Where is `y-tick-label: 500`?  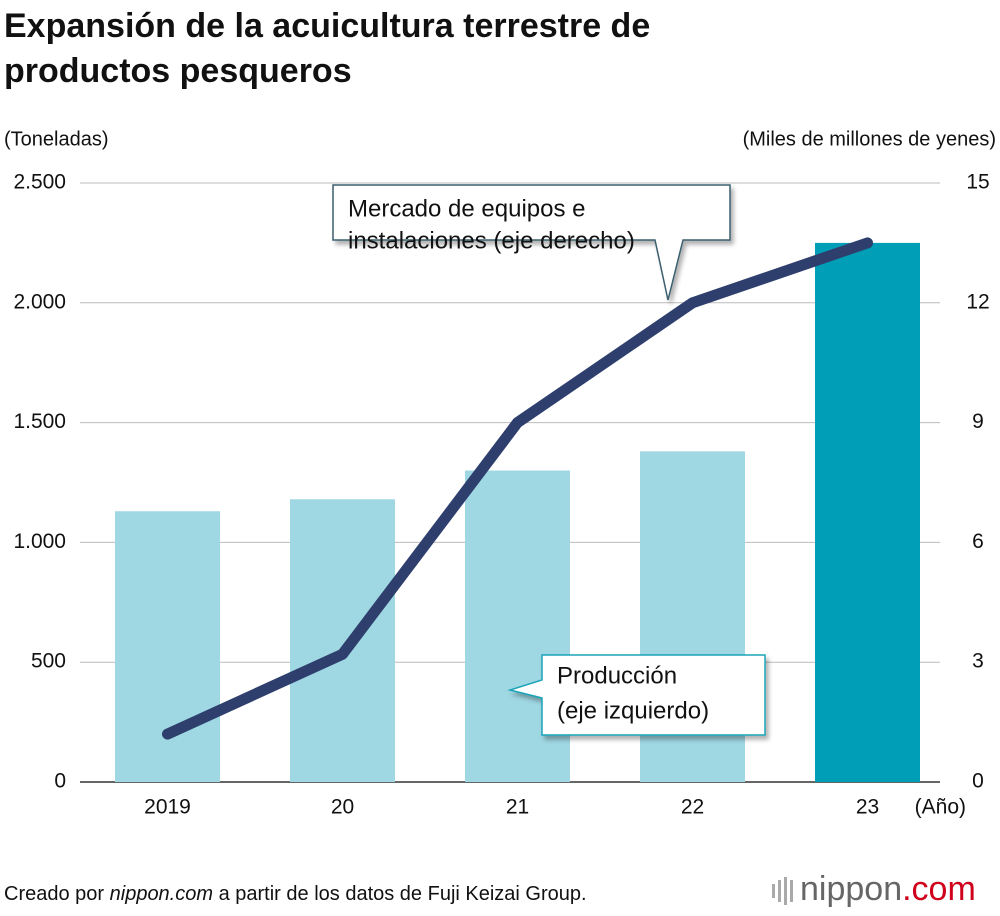 y-tick-label: 500 is located at coordinates (48, 661).